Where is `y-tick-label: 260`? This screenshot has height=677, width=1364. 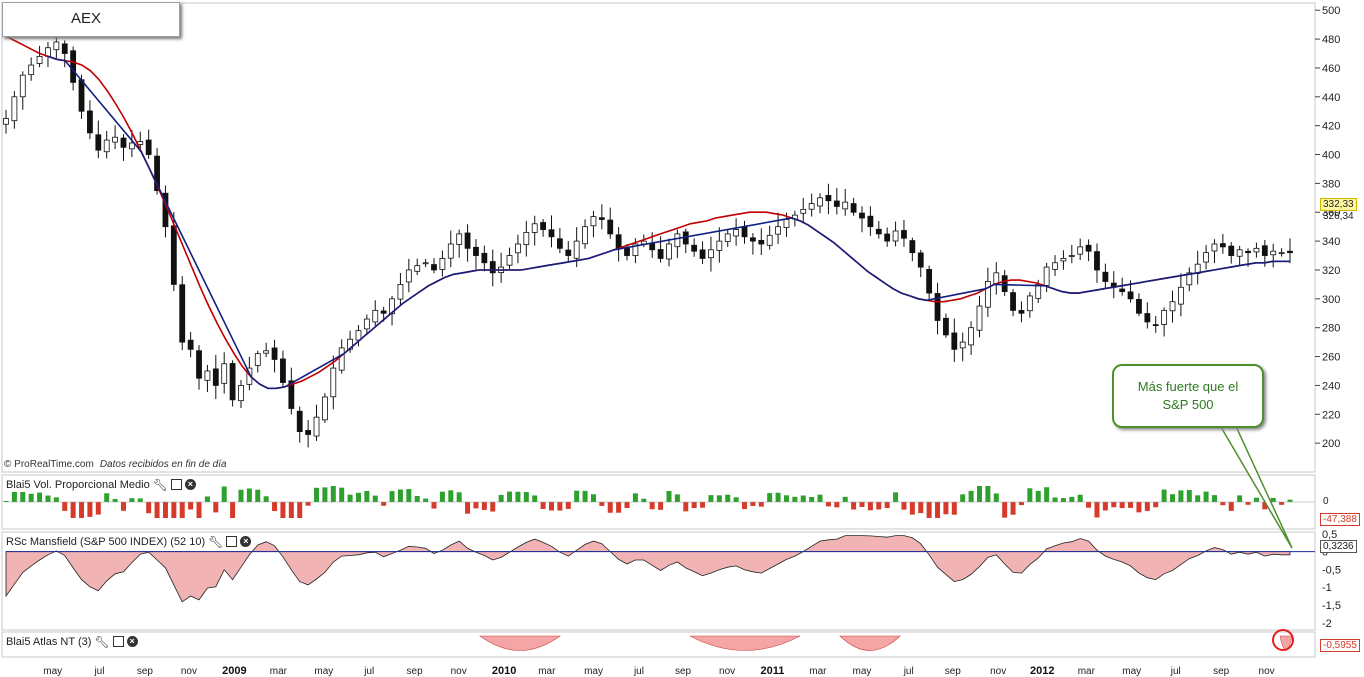
y-tick-label: 260 is located at coordinates (1331, 358).